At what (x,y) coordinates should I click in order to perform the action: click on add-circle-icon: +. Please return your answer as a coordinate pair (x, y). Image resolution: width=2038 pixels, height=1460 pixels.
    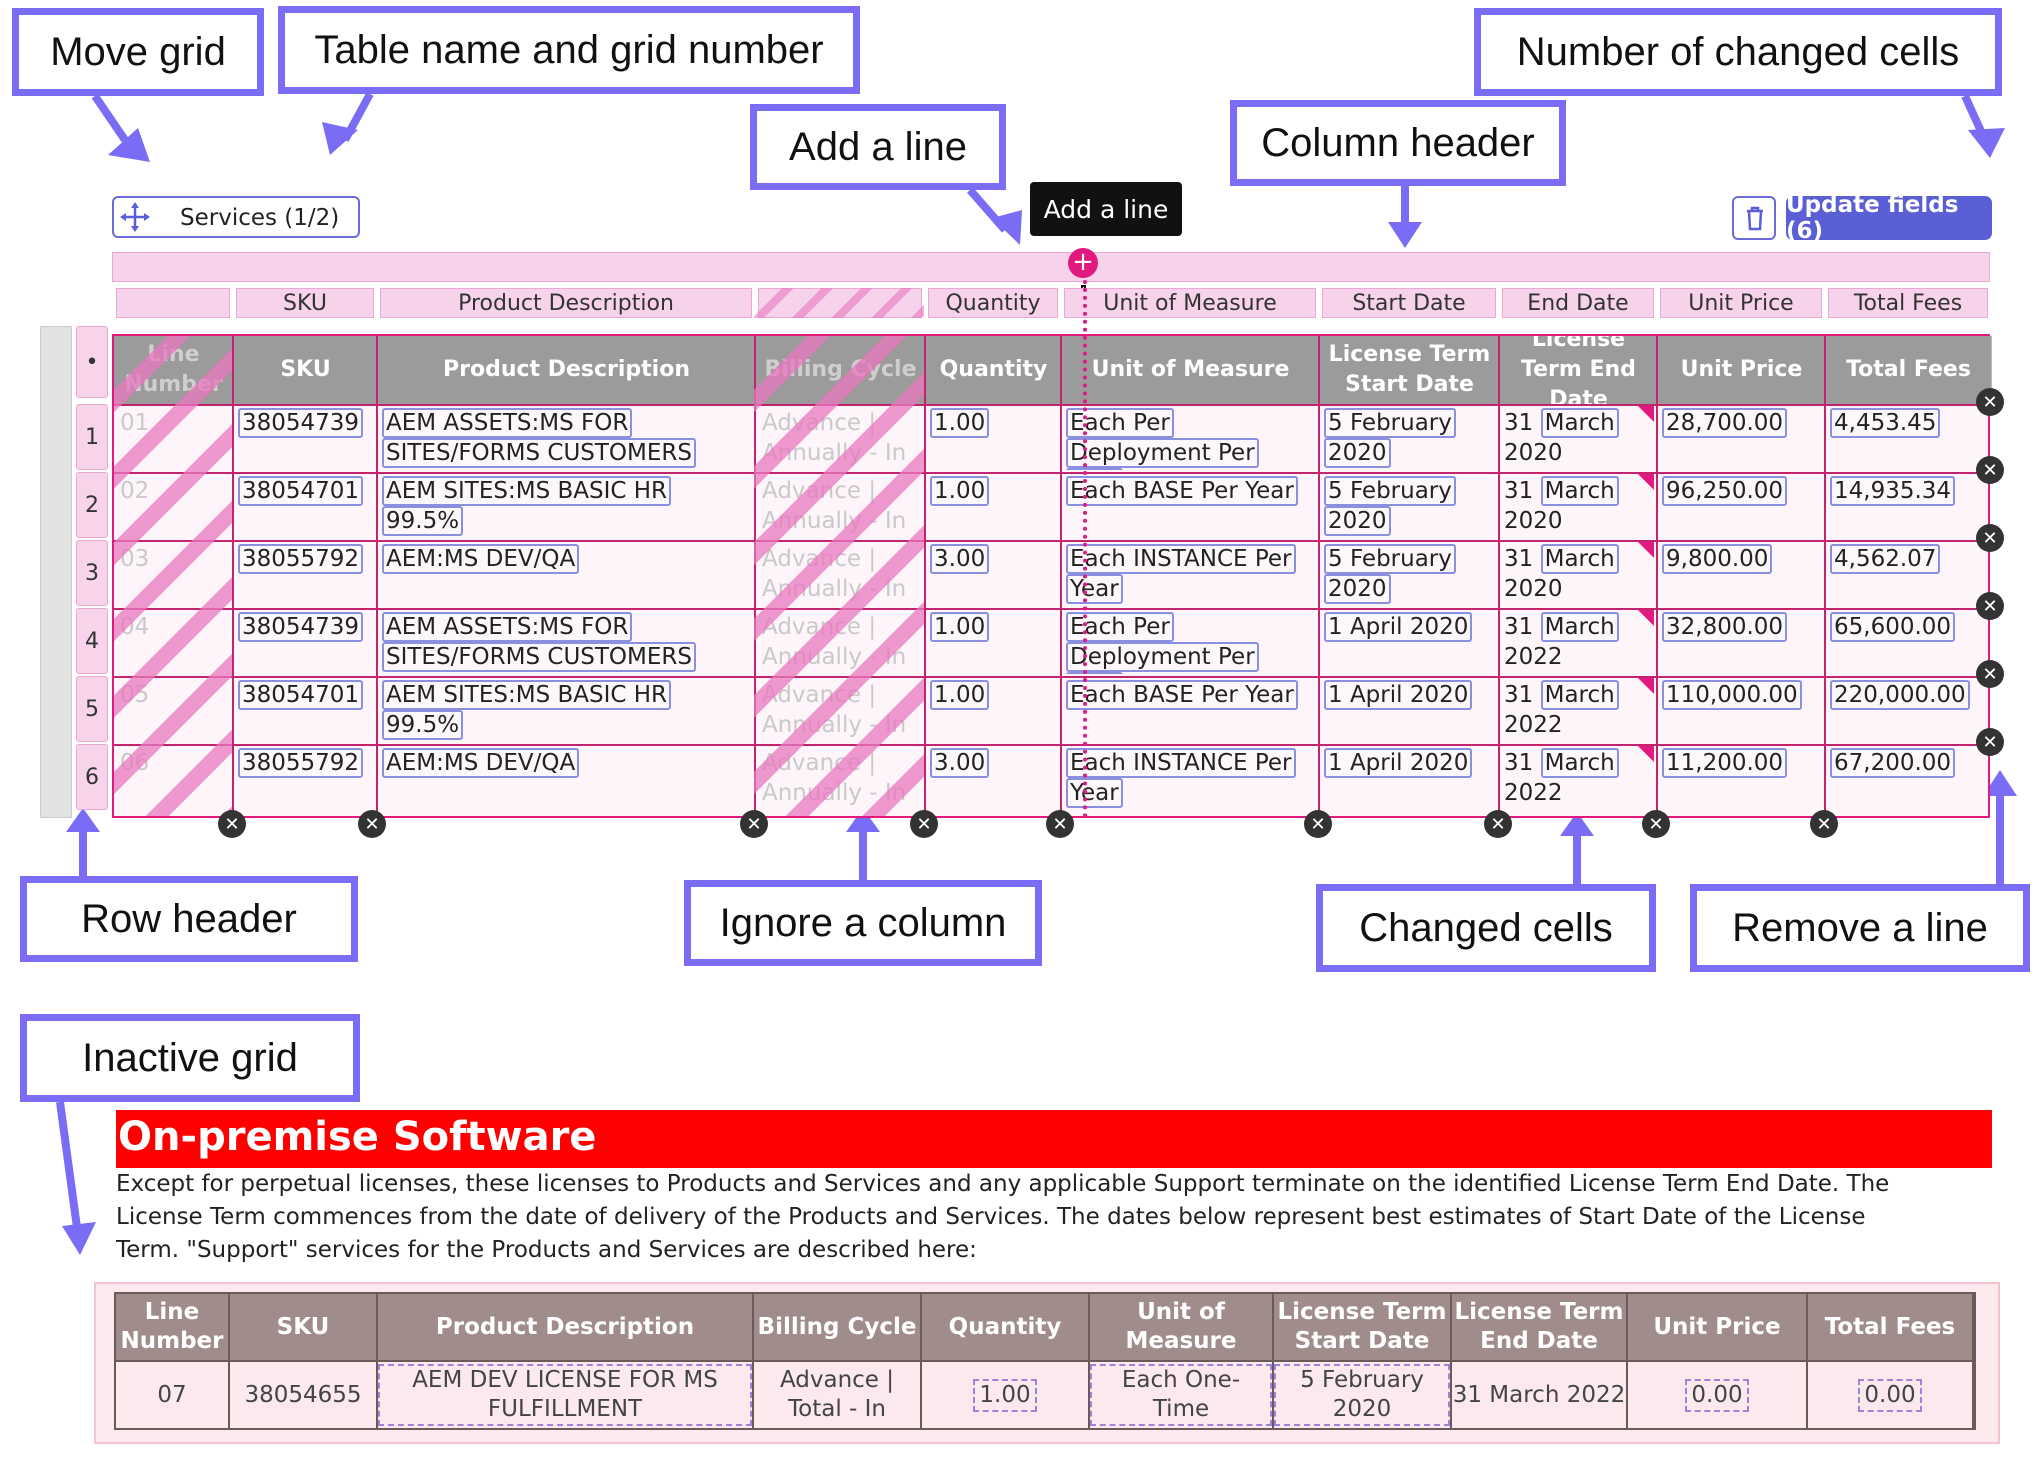
    Looking at the image, I should click on (1083, 263).